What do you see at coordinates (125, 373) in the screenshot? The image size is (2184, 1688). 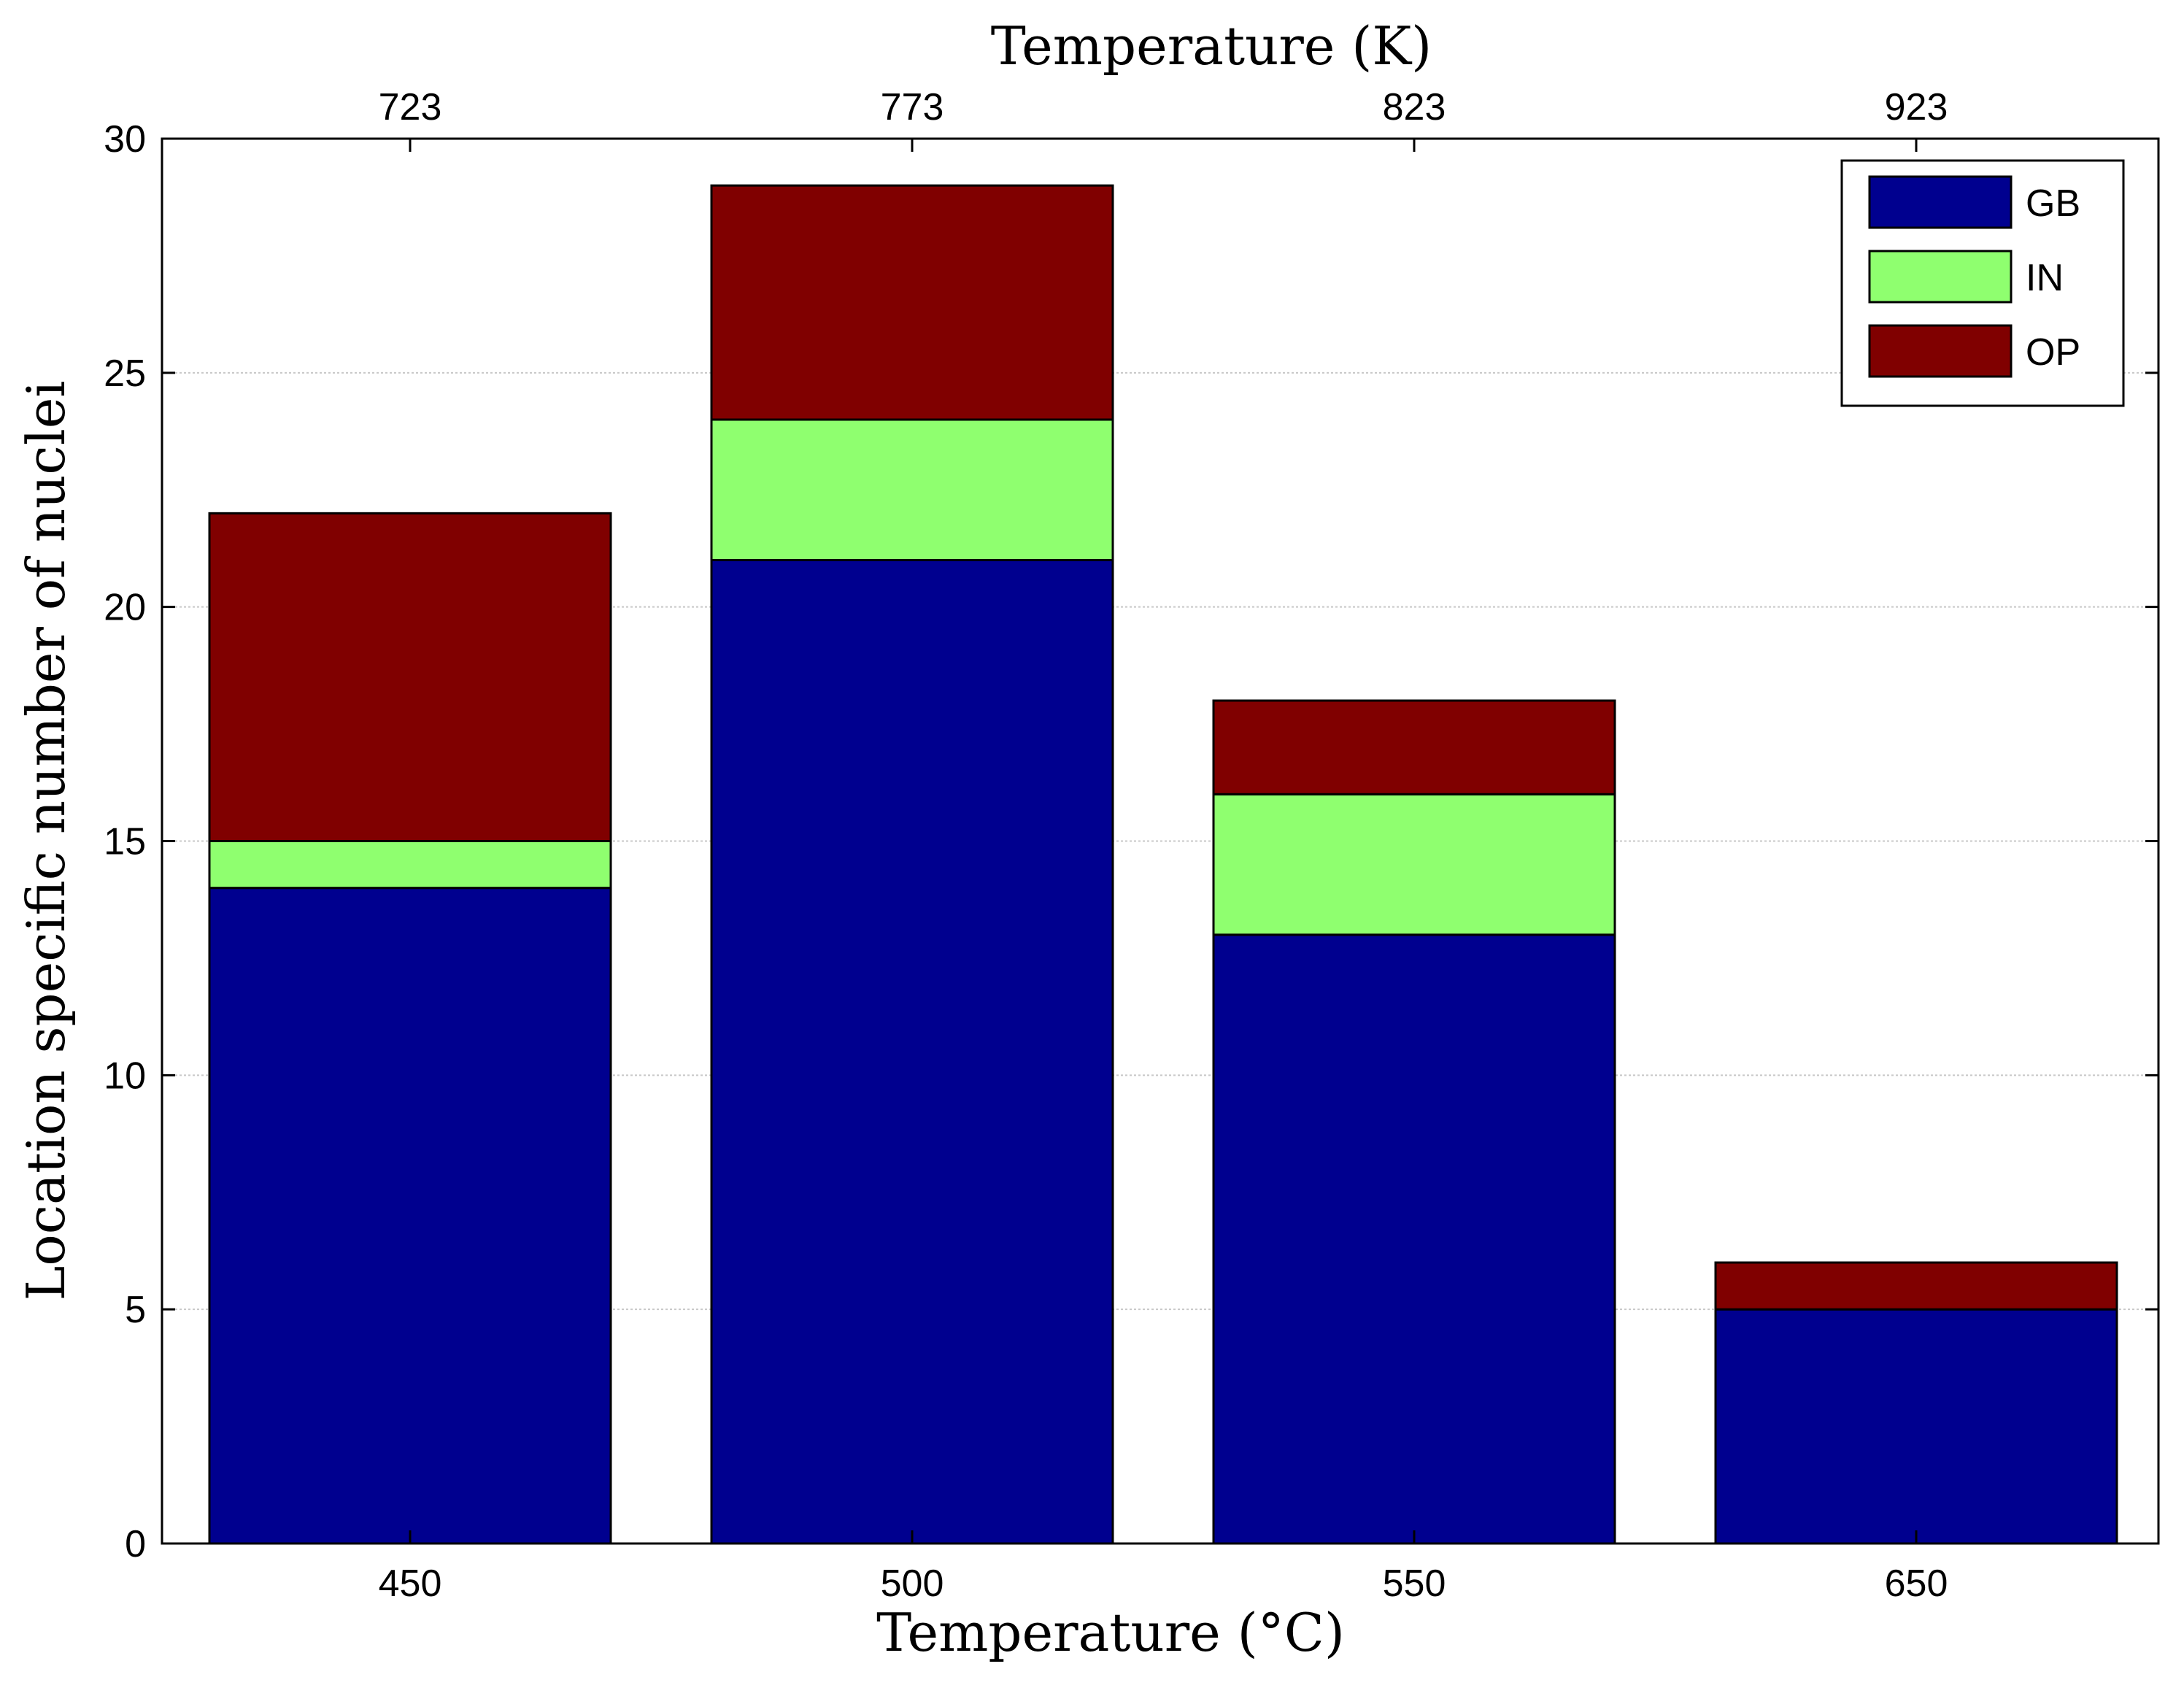 I see `y-tick-label-25: 25` at bounding box center [125, 373].